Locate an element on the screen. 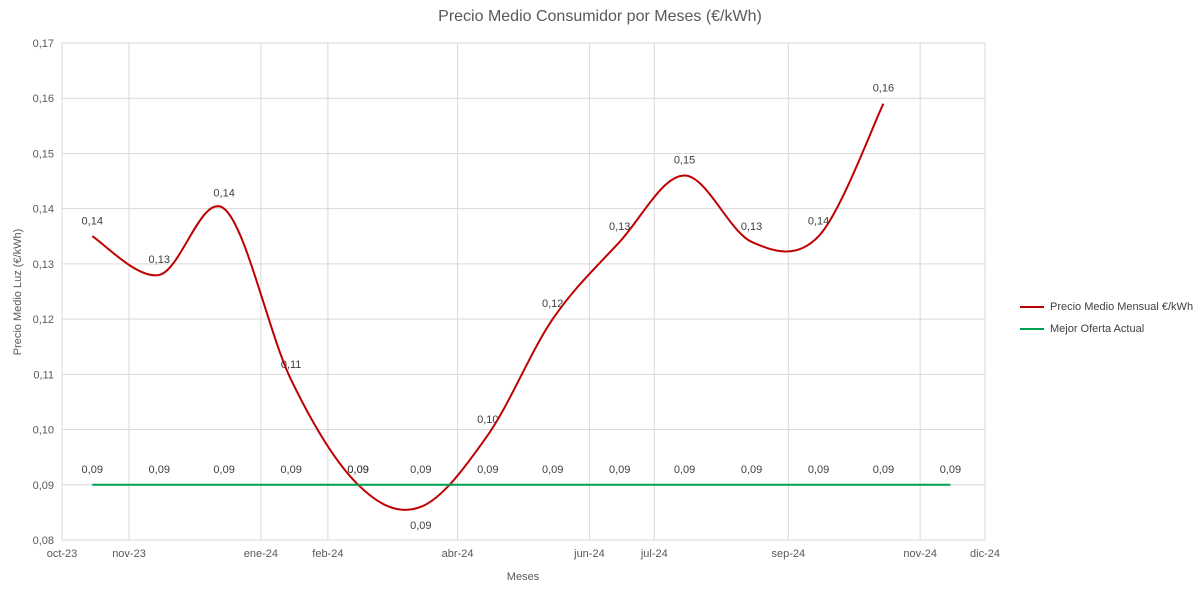 The image size is (1200, 593). data-label: 0,15 is located at coordinates (684, 161).